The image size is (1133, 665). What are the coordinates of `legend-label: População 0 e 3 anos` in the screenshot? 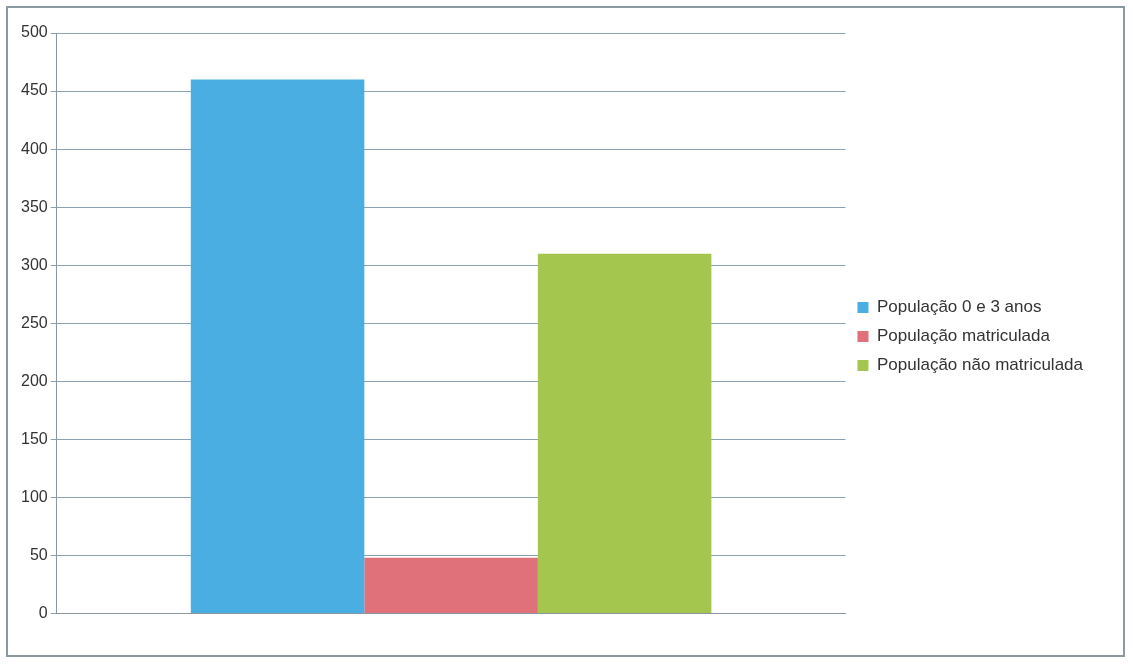 It's located at (959, 307).